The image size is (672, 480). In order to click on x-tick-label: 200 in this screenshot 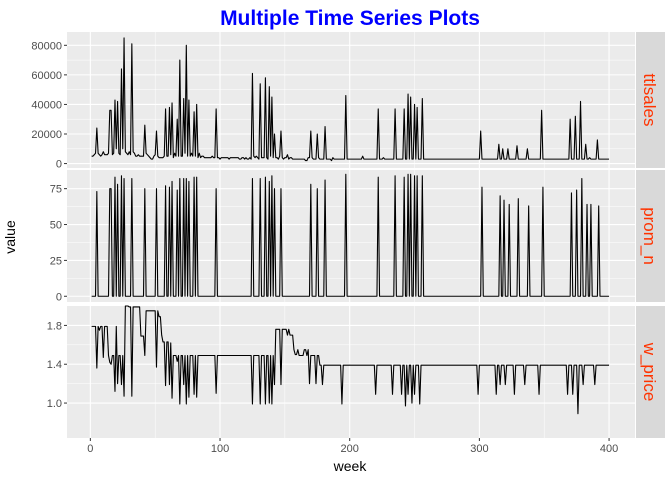, I will do `click(350, 449)`.